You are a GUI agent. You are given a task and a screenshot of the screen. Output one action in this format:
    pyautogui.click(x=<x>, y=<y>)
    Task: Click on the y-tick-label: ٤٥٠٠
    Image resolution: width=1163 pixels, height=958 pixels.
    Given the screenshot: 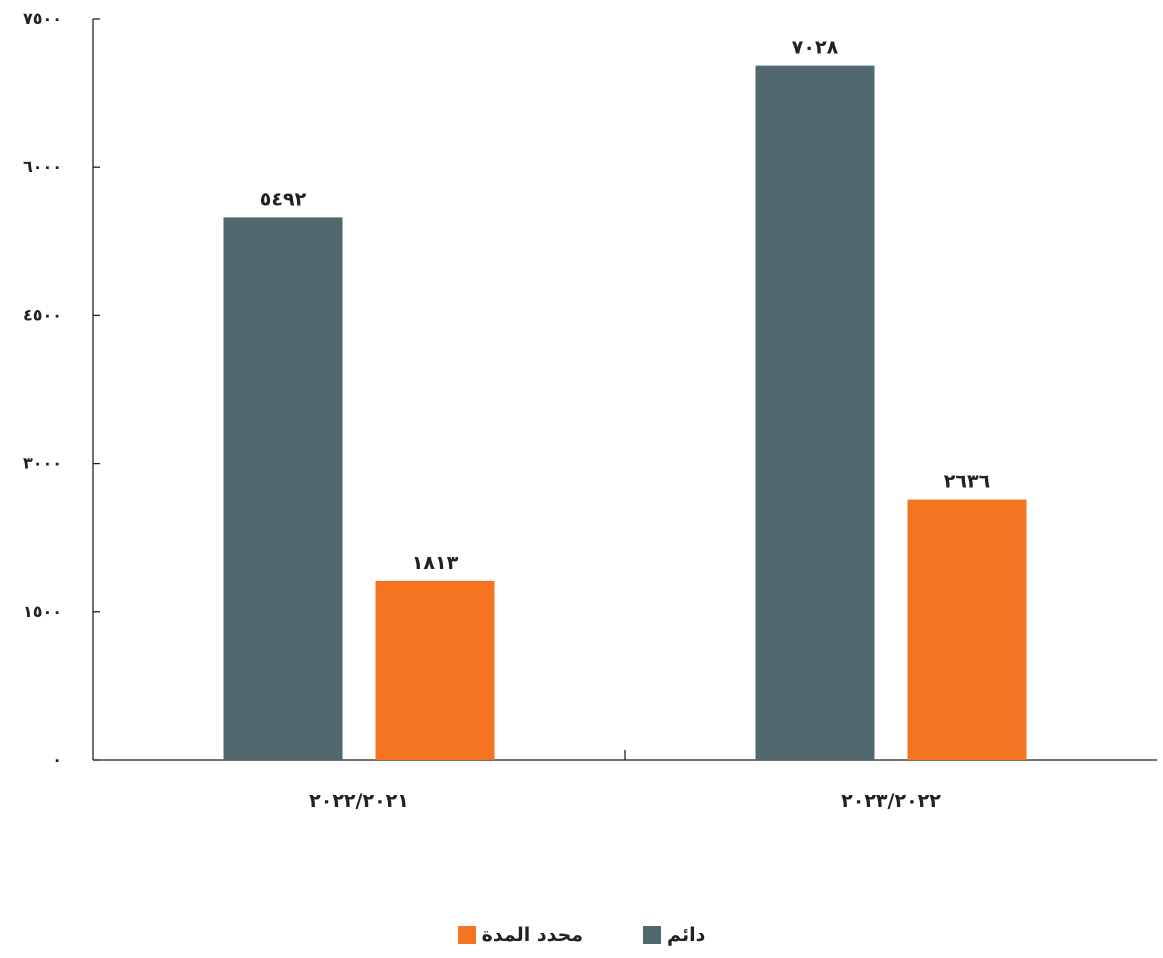 What is the action you would take?
    pyautogui.click(x=42, y=314)
    